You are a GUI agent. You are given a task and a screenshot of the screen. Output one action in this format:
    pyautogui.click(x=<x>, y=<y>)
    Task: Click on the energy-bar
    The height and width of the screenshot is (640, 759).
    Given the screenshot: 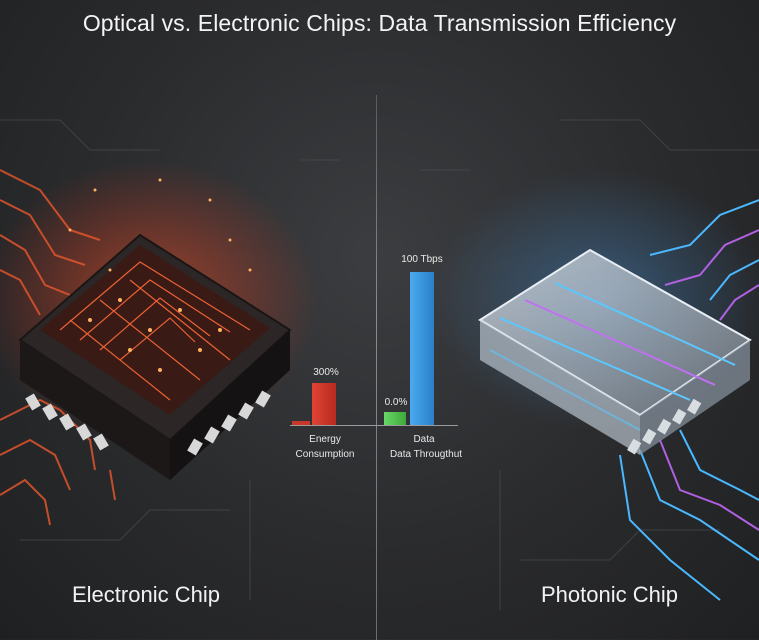 What is the action you would take?
    pyautogui.click(x=324, y=404)
    